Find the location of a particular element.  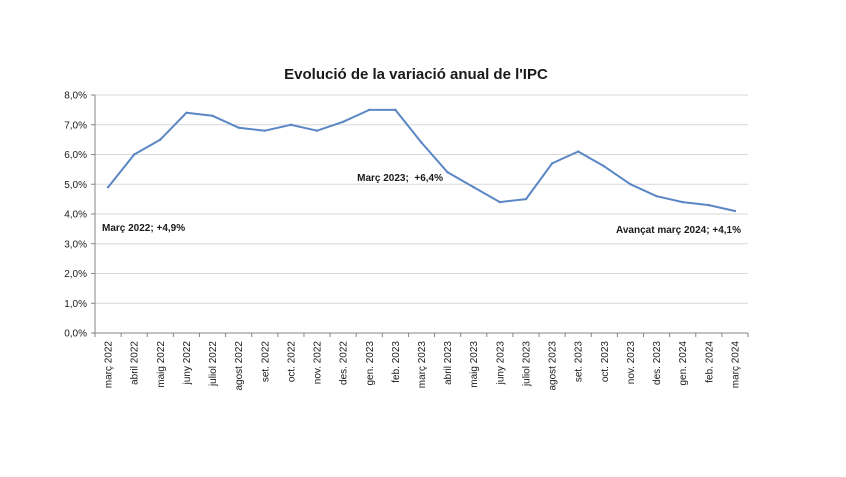

x-tick-label: des. 2023 is located at coordinates (657, 363).